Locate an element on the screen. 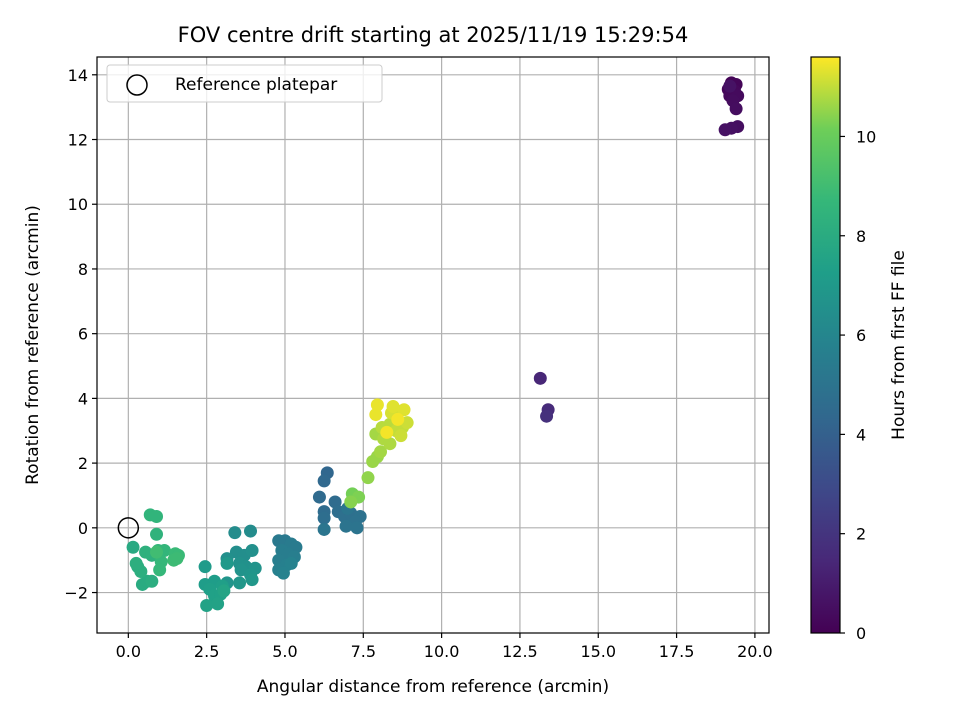  y-tick-label: 4 is located at coordinates (83, 398).